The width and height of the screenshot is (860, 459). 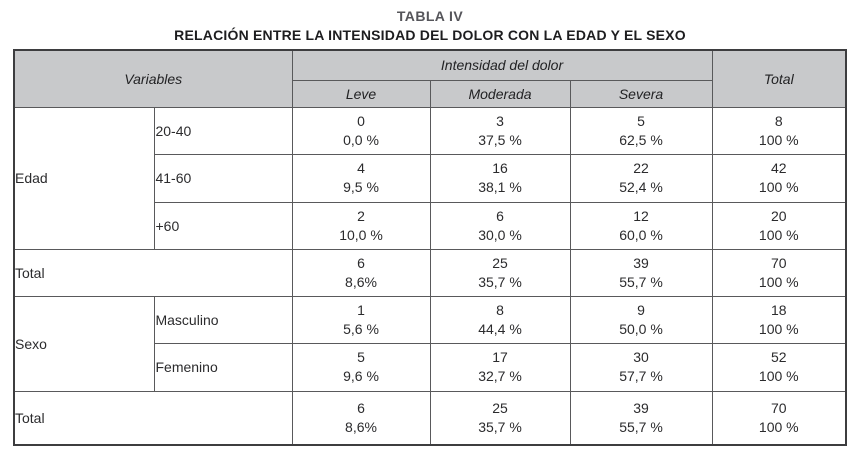 What do you see at coordinates (430, 16) in the screenshot?
I see `table-number-title: TABLA IV` at bounding box center [430, 16].